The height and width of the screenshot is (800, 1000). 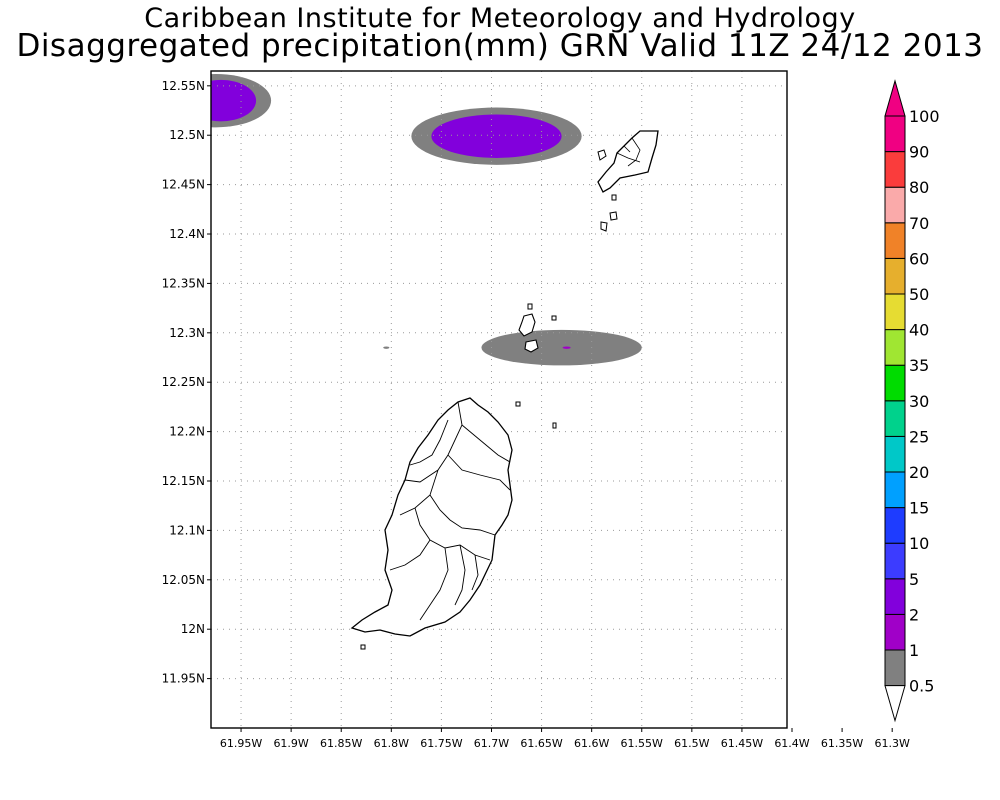 I want to click on islet-h, so click(x=518, y=404).